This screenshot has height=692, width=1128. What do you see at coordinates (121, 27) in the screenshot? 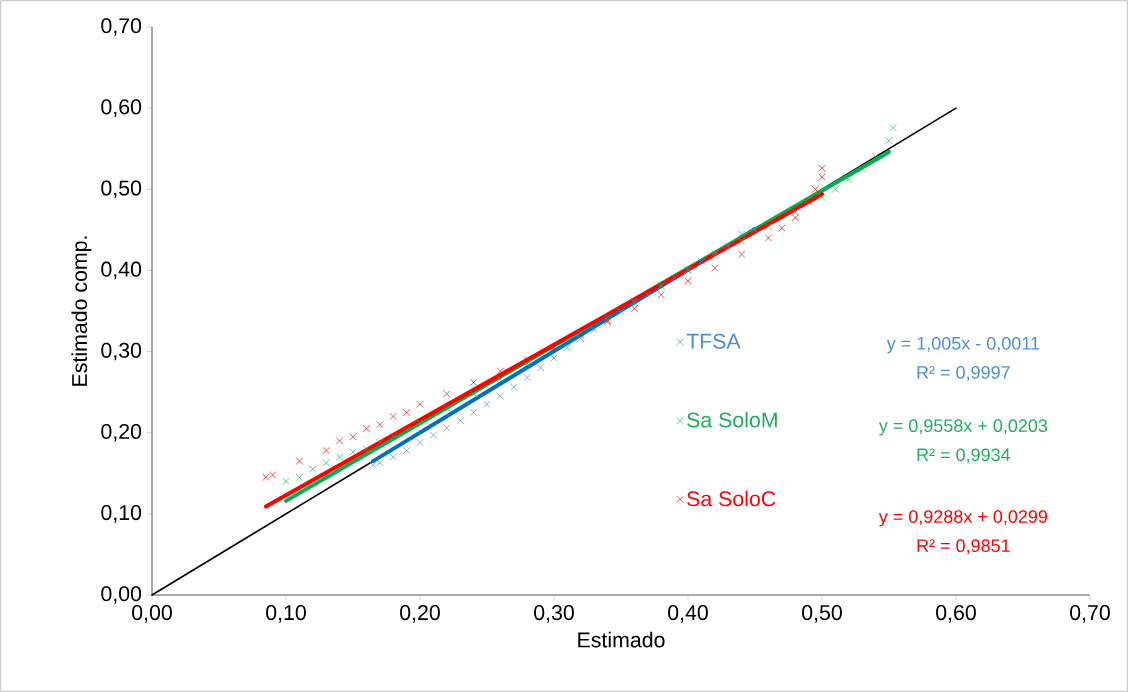
I see `y-tick-label: 0,70` at bounding box center [121, 27].